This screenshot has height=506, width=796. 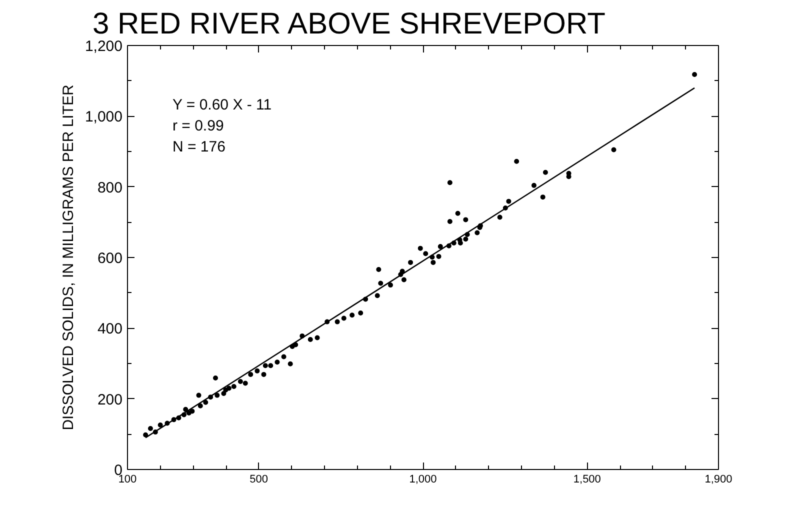 I want to click on y-axis-title: DISSOLVED SOLIDS, IN MILLIGRAMS PER LITER, so click(x=68, y=257).